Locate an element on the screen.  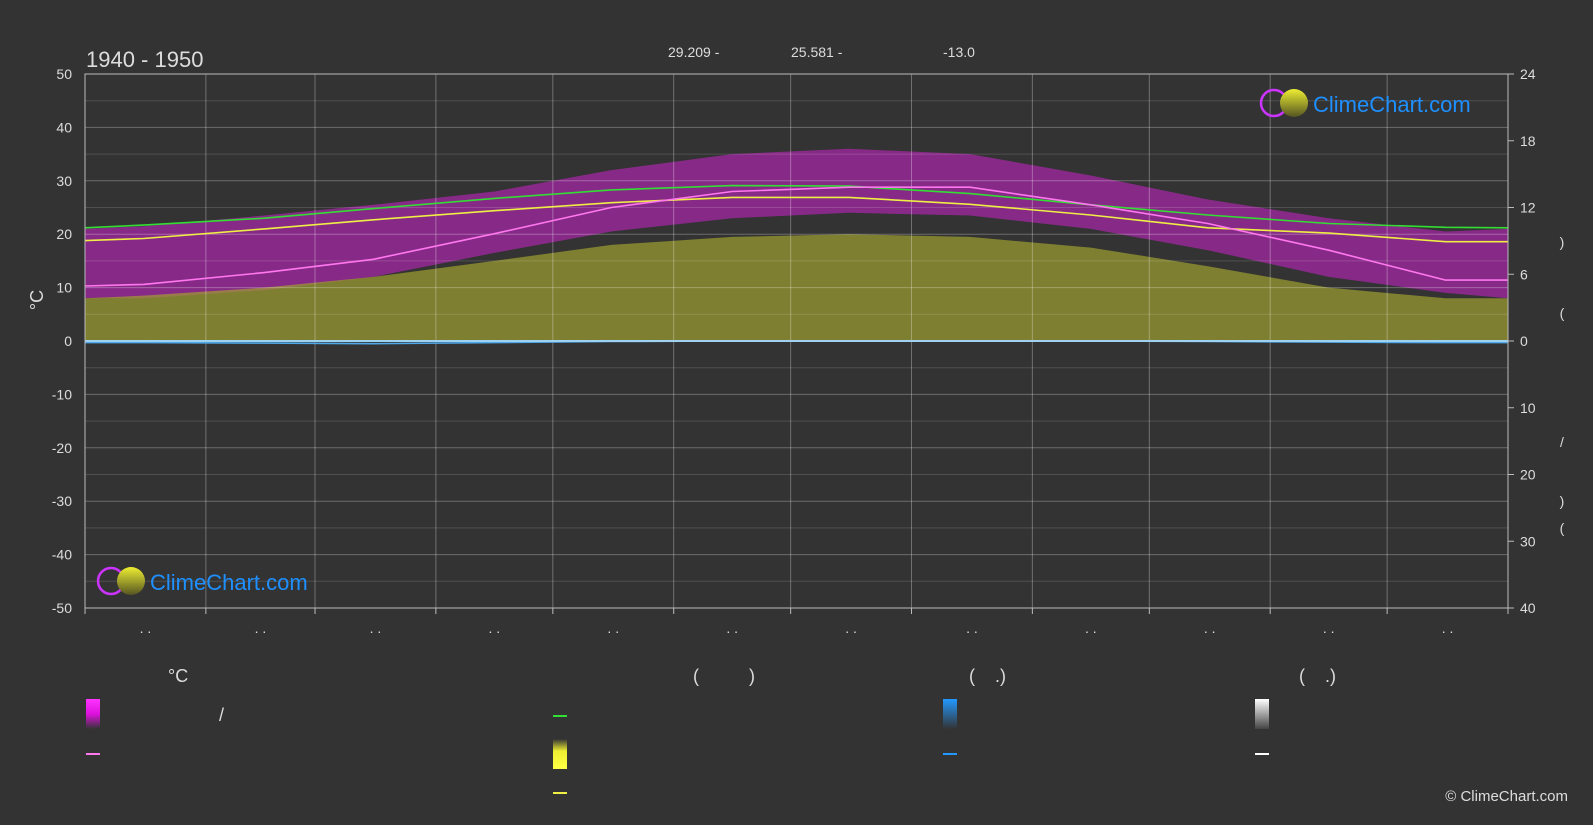
logo-top: ClimeChart.com is located at coordinates (1365, 103).